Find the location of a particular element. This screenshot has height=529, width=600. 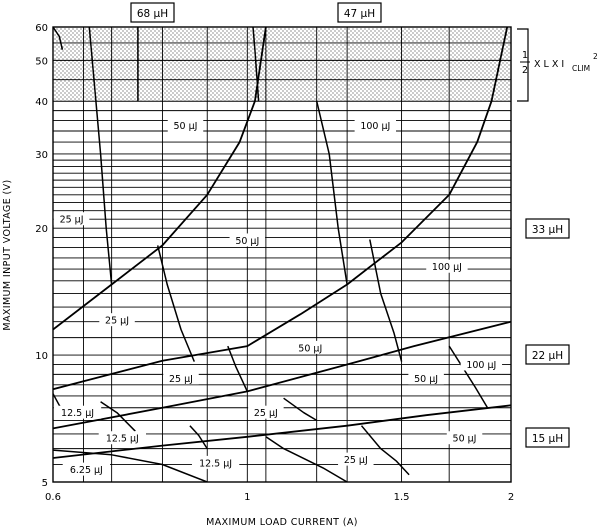

energy-label-text-16: 6.25 µJ is located at coordinates (86, 470).